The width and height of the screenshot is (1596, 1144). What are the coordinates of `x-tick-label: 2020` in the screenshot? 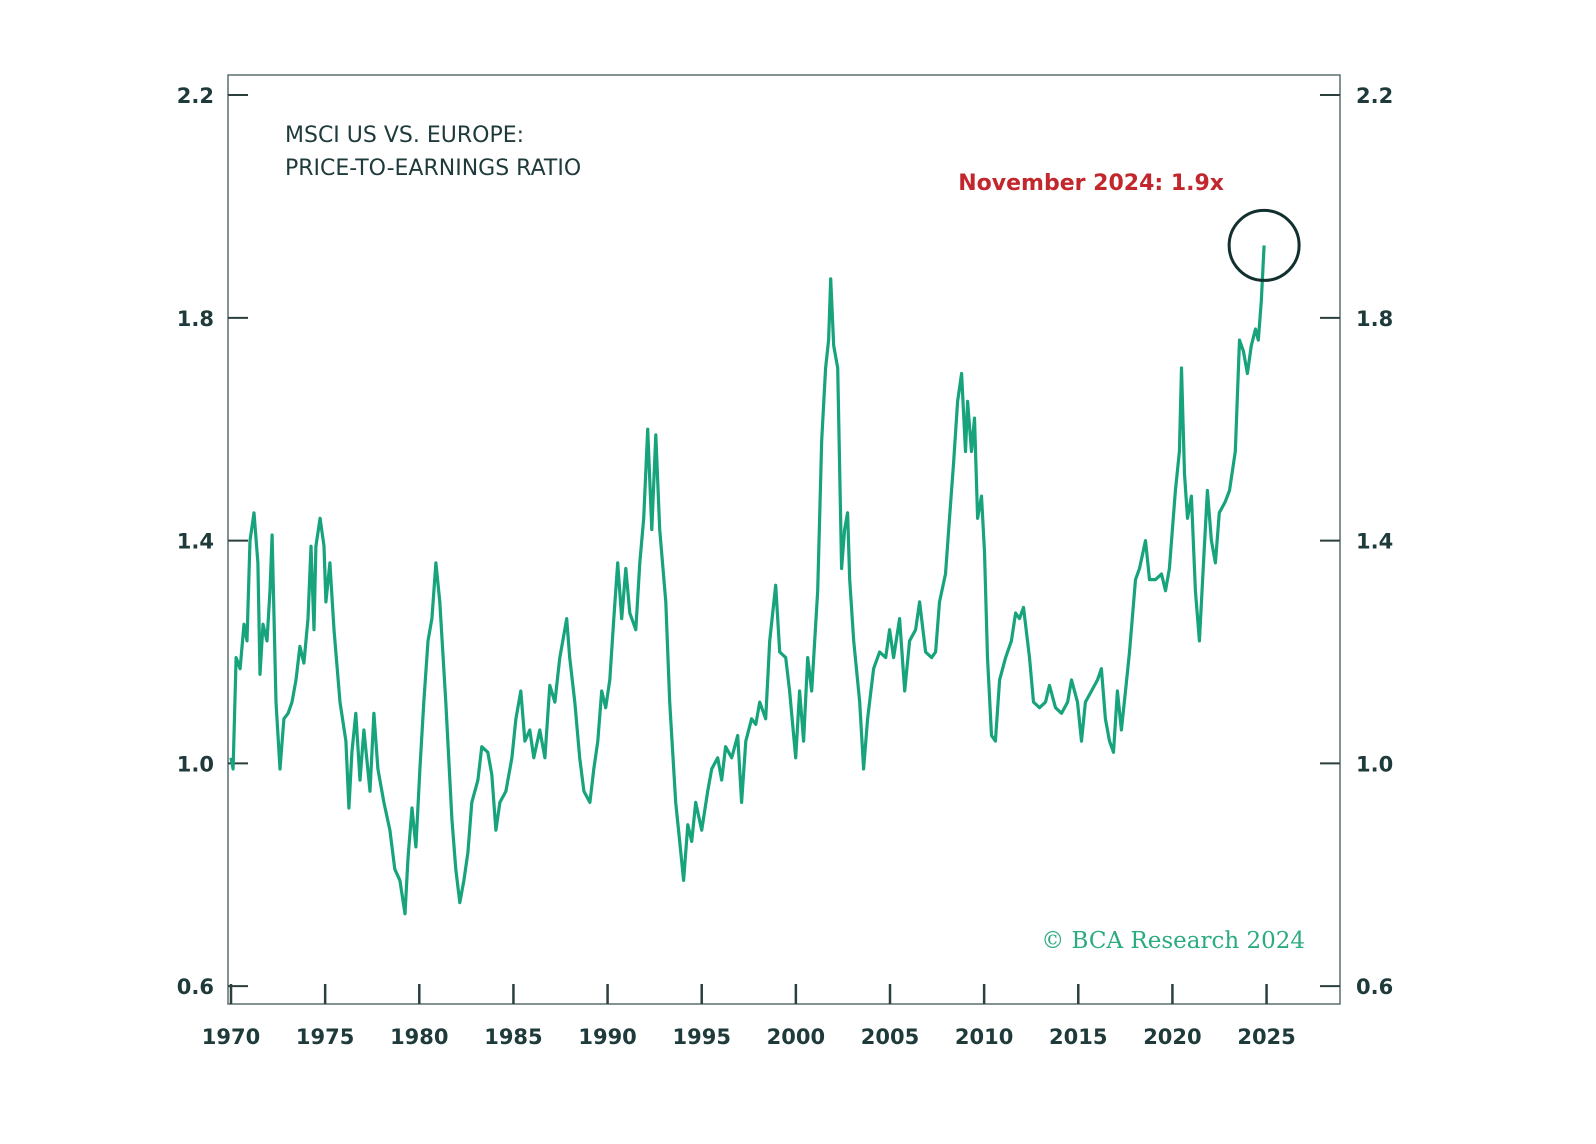 It's located at (1172, 1037).